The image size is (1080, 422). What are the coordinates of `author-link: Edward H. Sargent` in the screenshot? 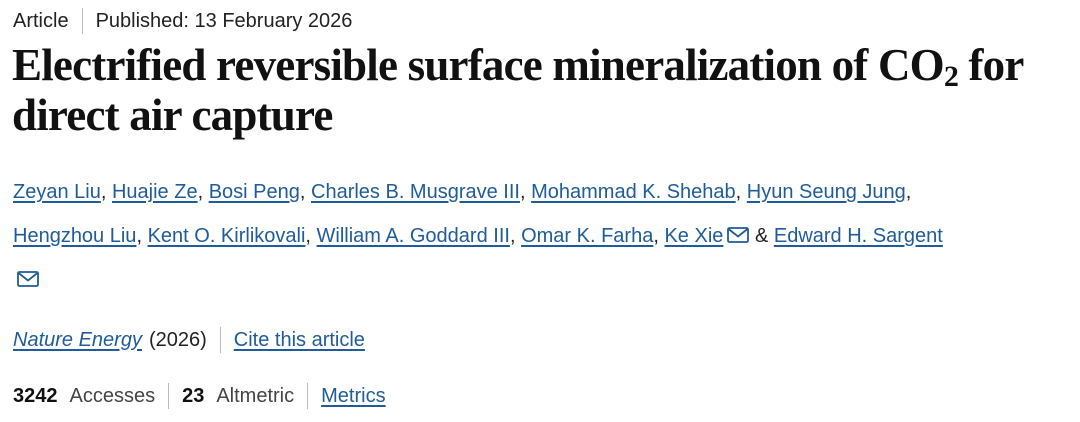 It's located at (858, 236).